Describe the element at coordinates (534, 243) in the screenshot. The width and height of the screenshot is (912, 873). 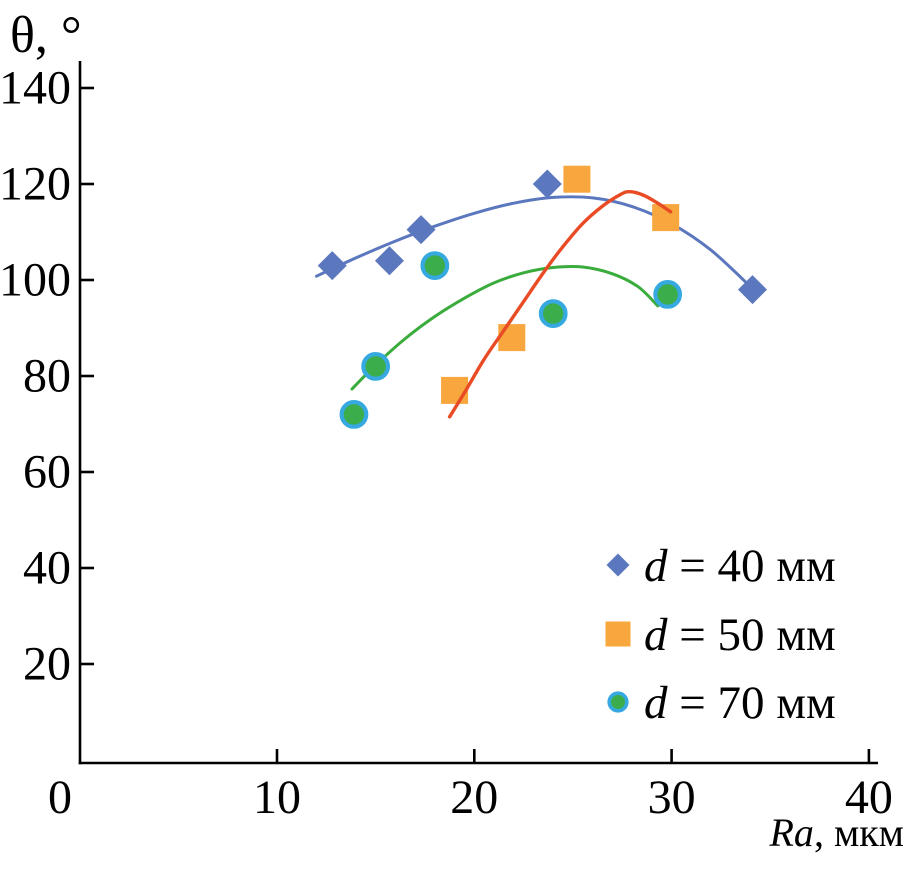
I see `trend-curve-d40` at that location.